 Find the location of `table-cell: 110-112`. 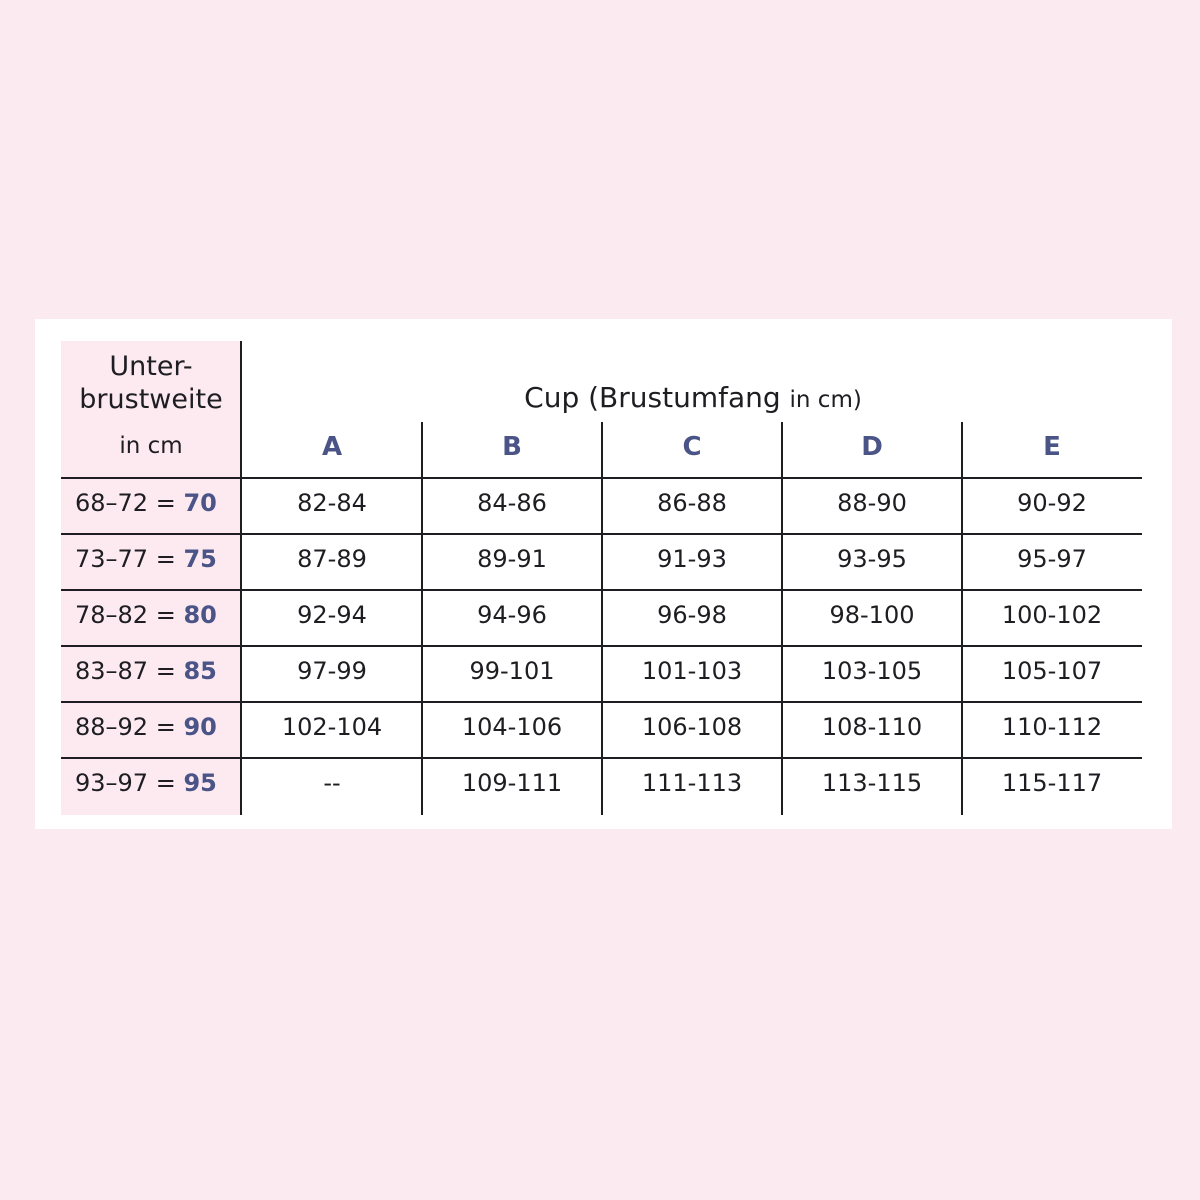

table-cell: 110-112 is located at coordinates (1052, 727).